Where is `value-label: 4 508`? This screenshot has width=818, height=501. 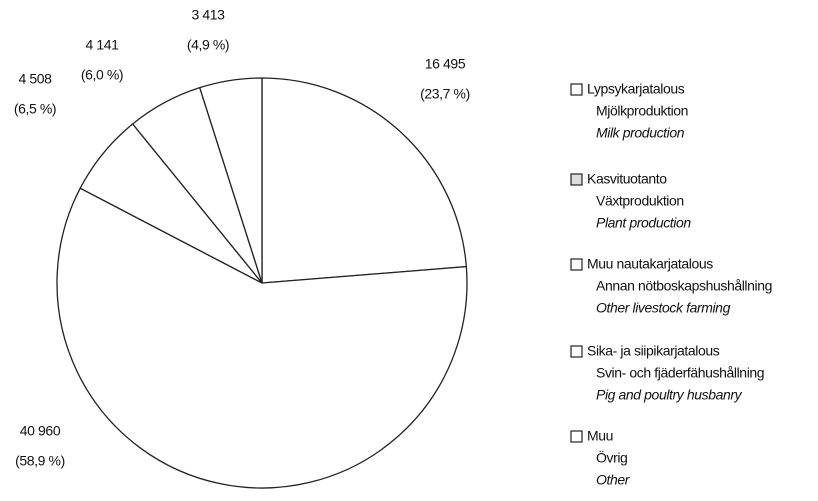
value-label: 4 508 is located at coordinates (35, 79).